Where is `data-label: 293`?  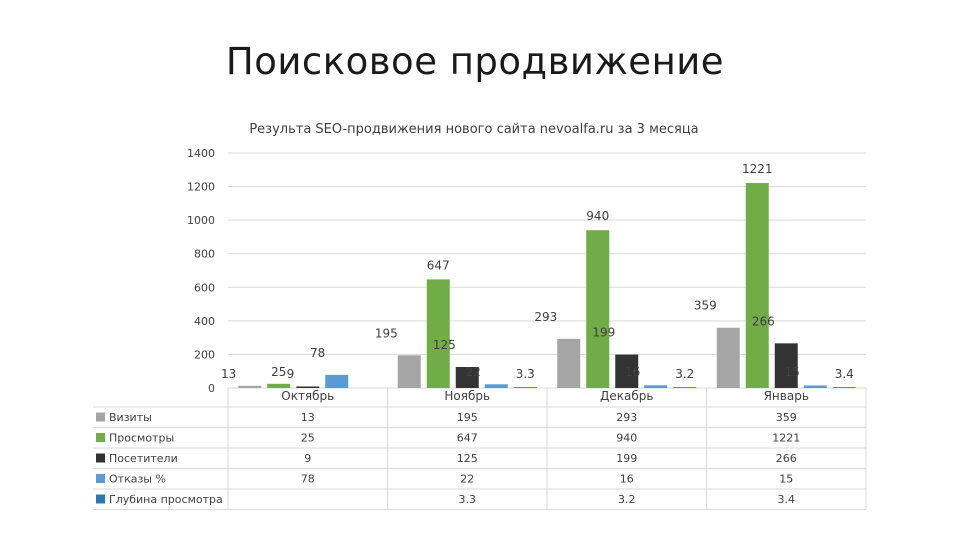
data-label: 293 is located at coordinates (545, 317).